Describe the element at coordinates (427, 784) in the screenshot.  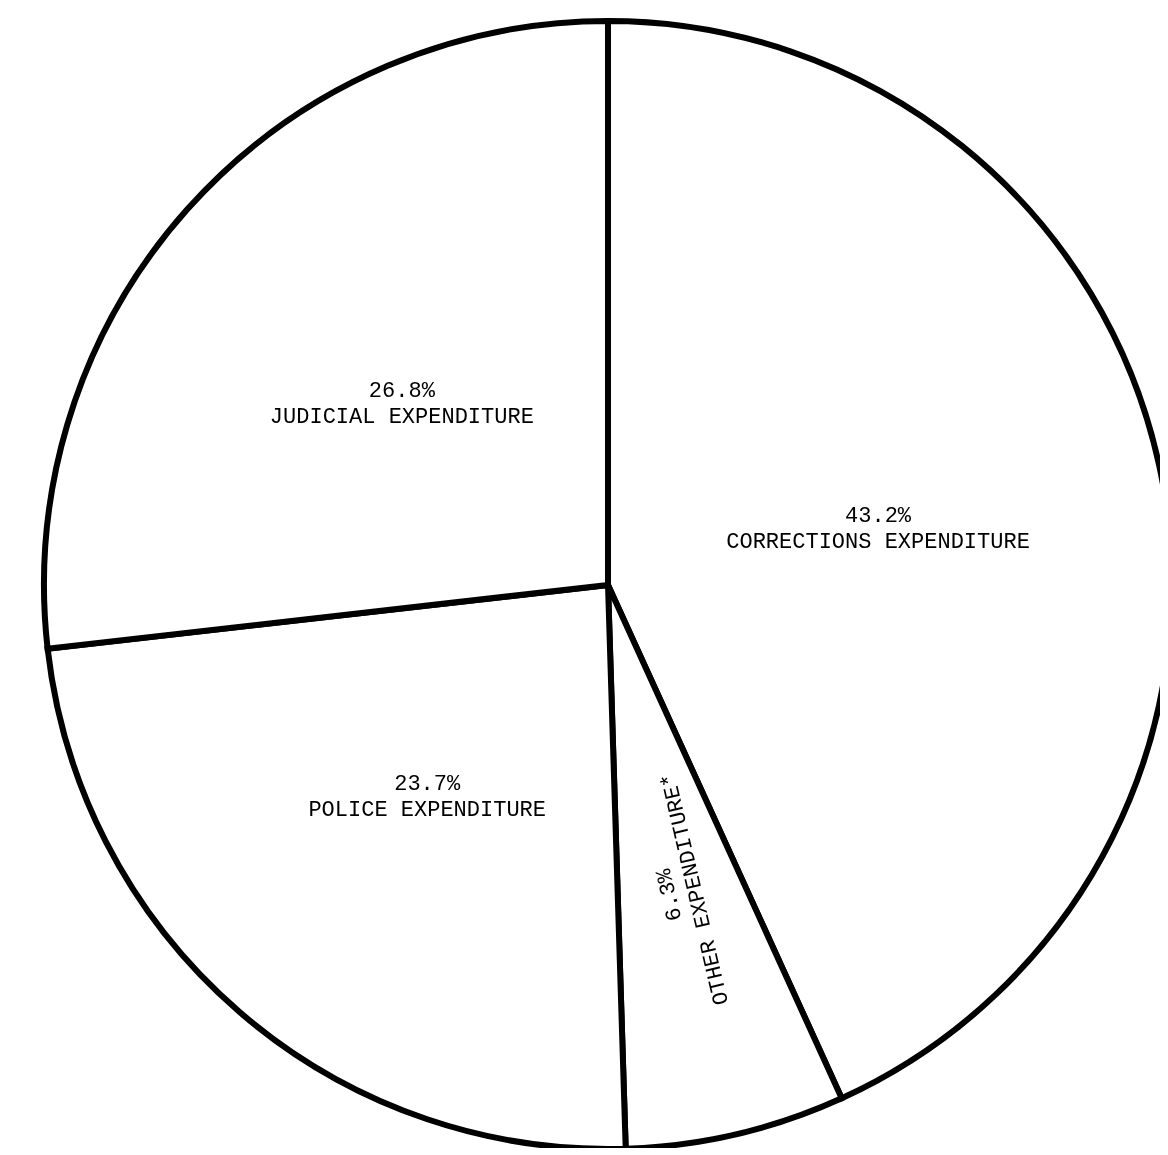
I see `data-label: 23.7%` at that location.